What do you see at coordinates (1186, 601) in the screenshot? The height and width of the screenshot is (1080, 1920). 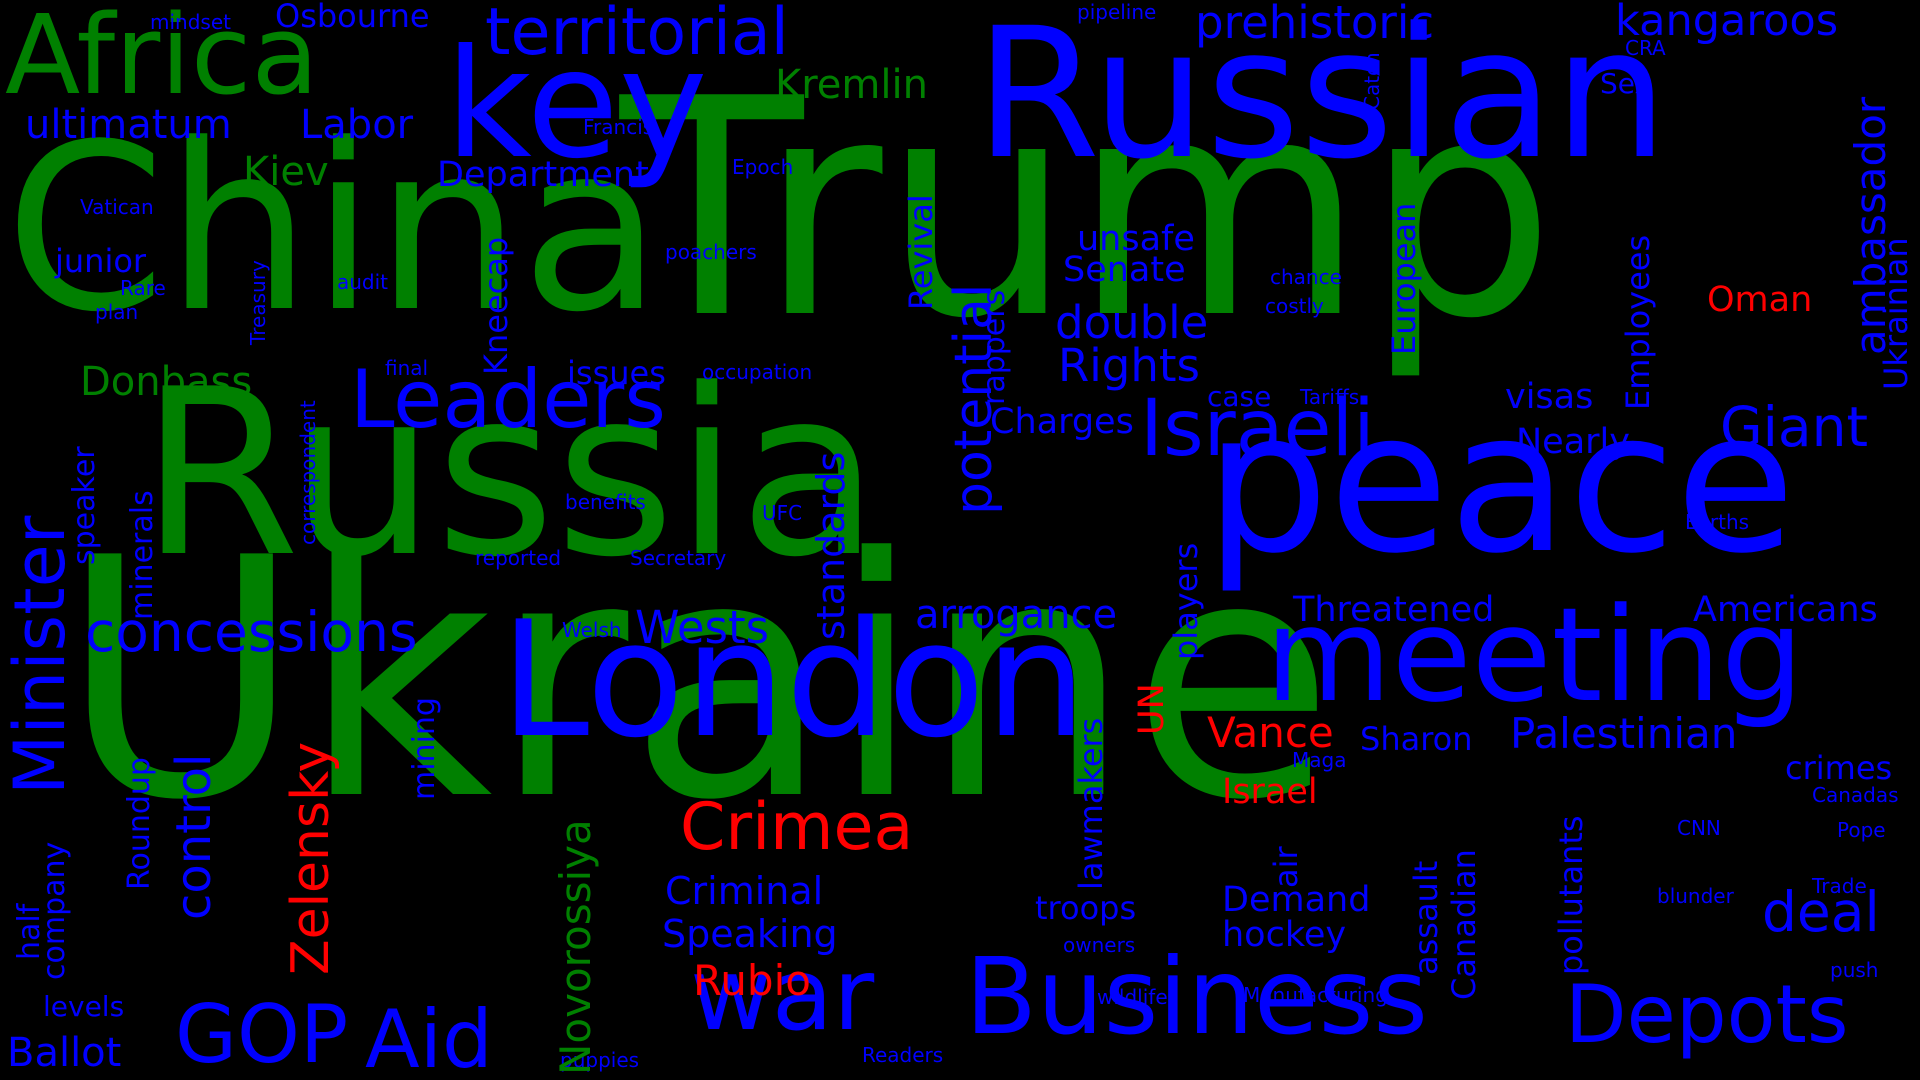 I see `word-players: players` at bounding box center [1186, 601].